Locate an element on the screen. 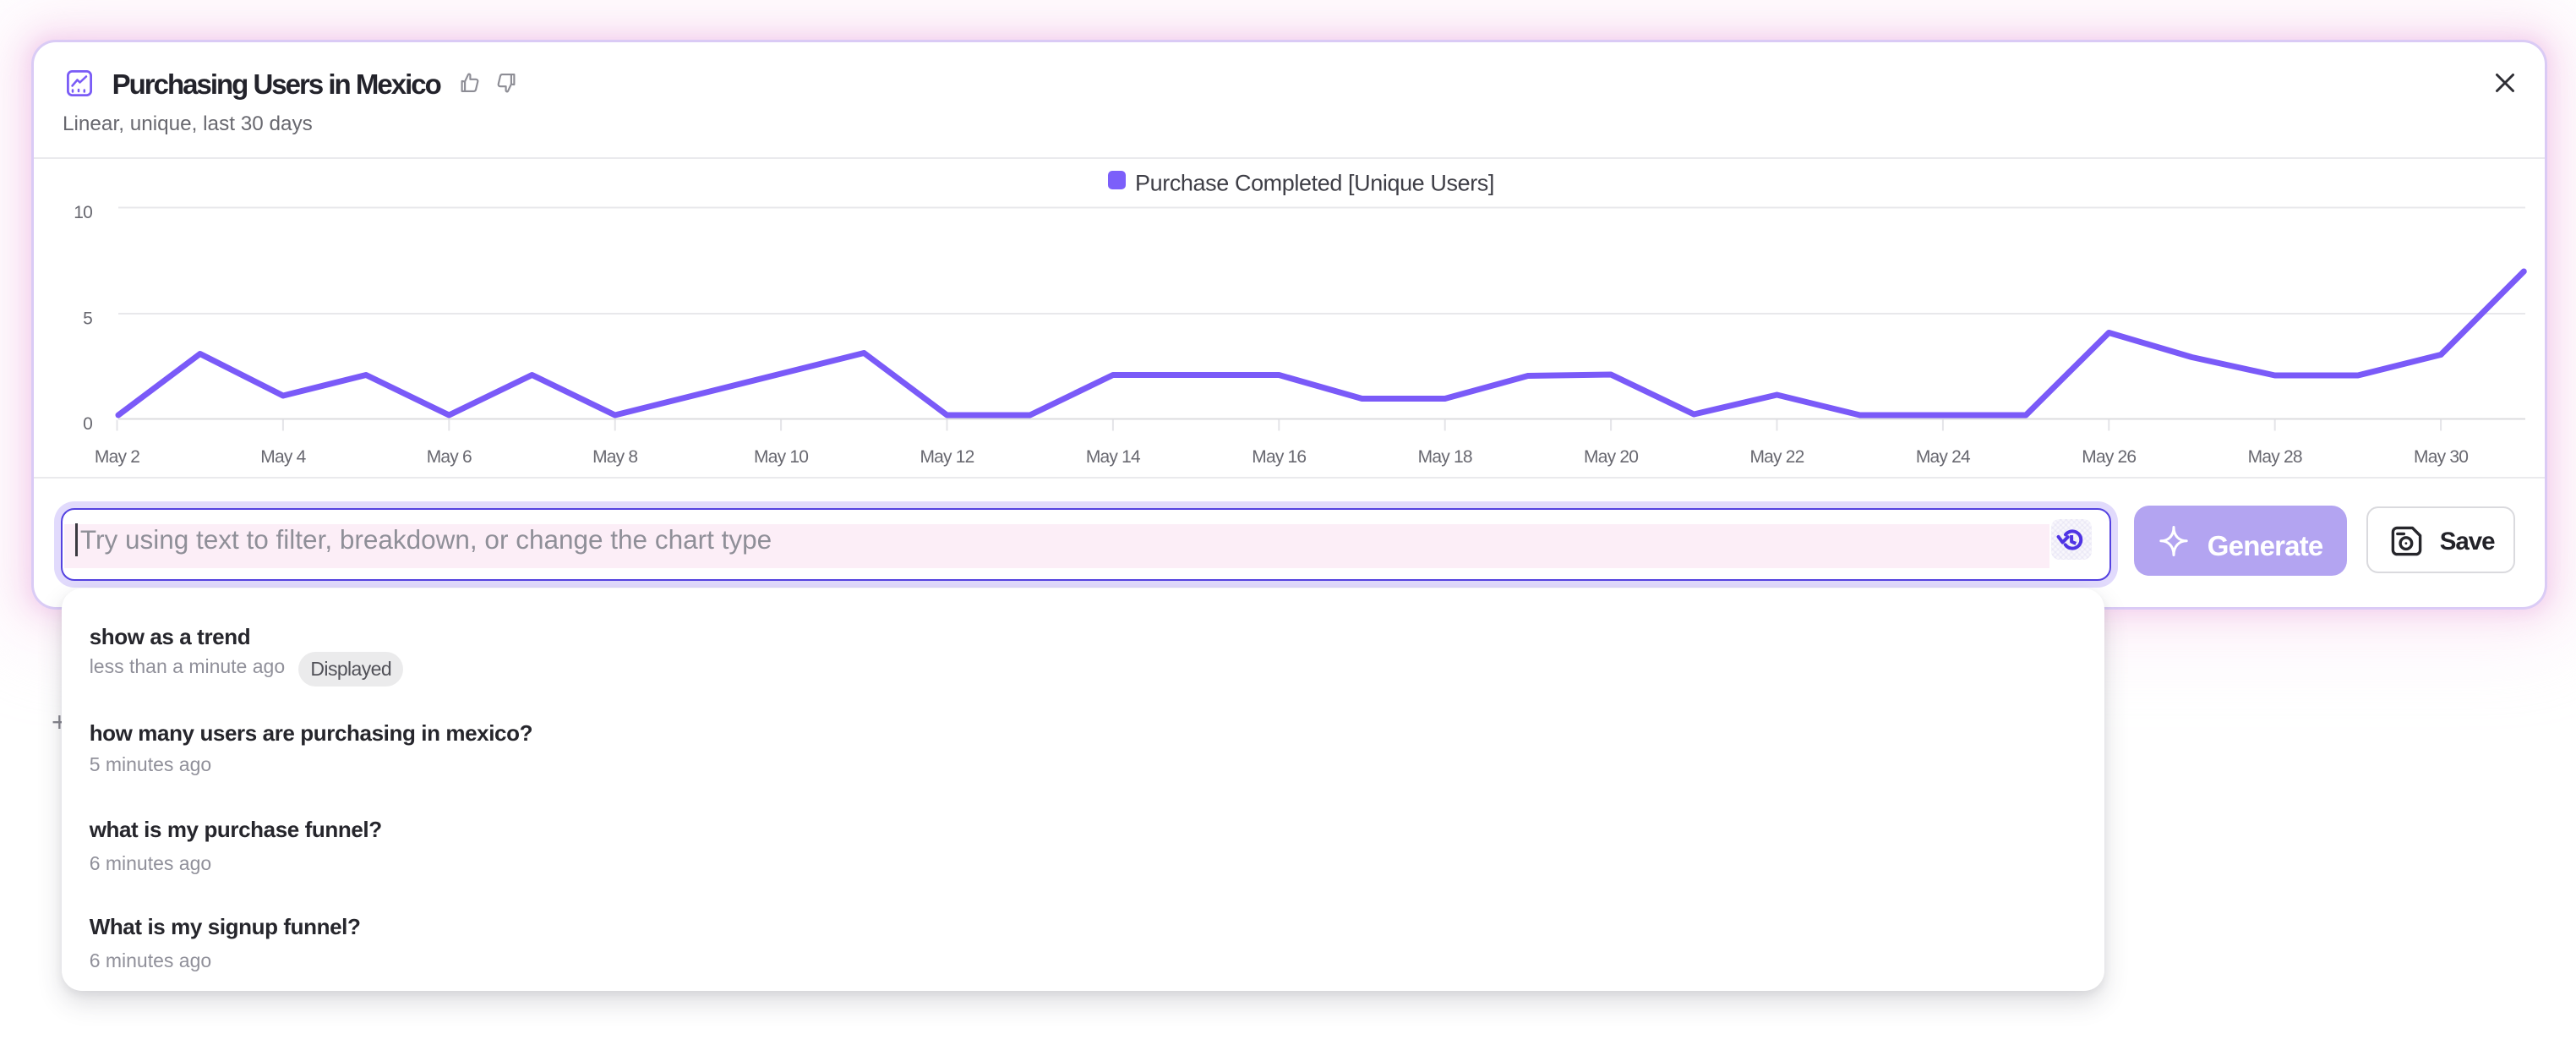  svg-text: 0 is located at coordinates (87, 424).